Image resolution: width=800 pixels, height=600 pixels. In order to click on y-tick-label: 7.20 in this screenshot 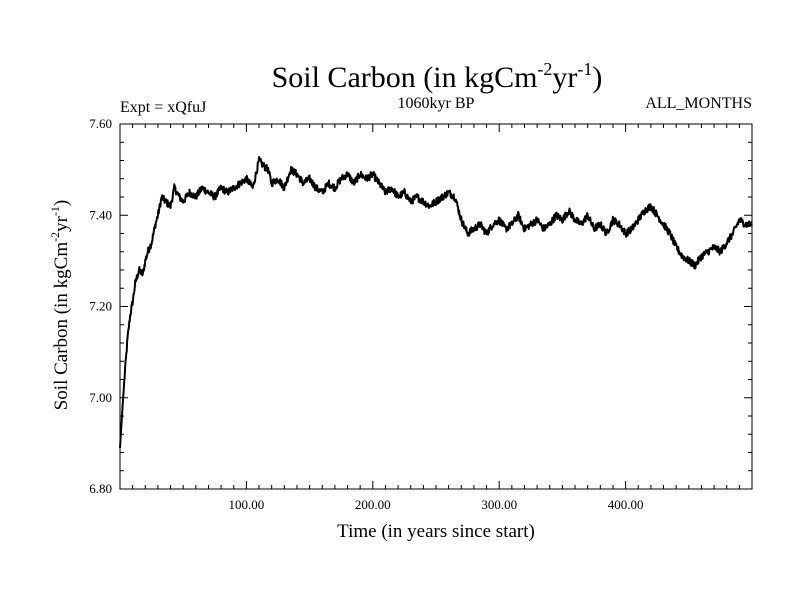, I will do `click(100, 306)`.